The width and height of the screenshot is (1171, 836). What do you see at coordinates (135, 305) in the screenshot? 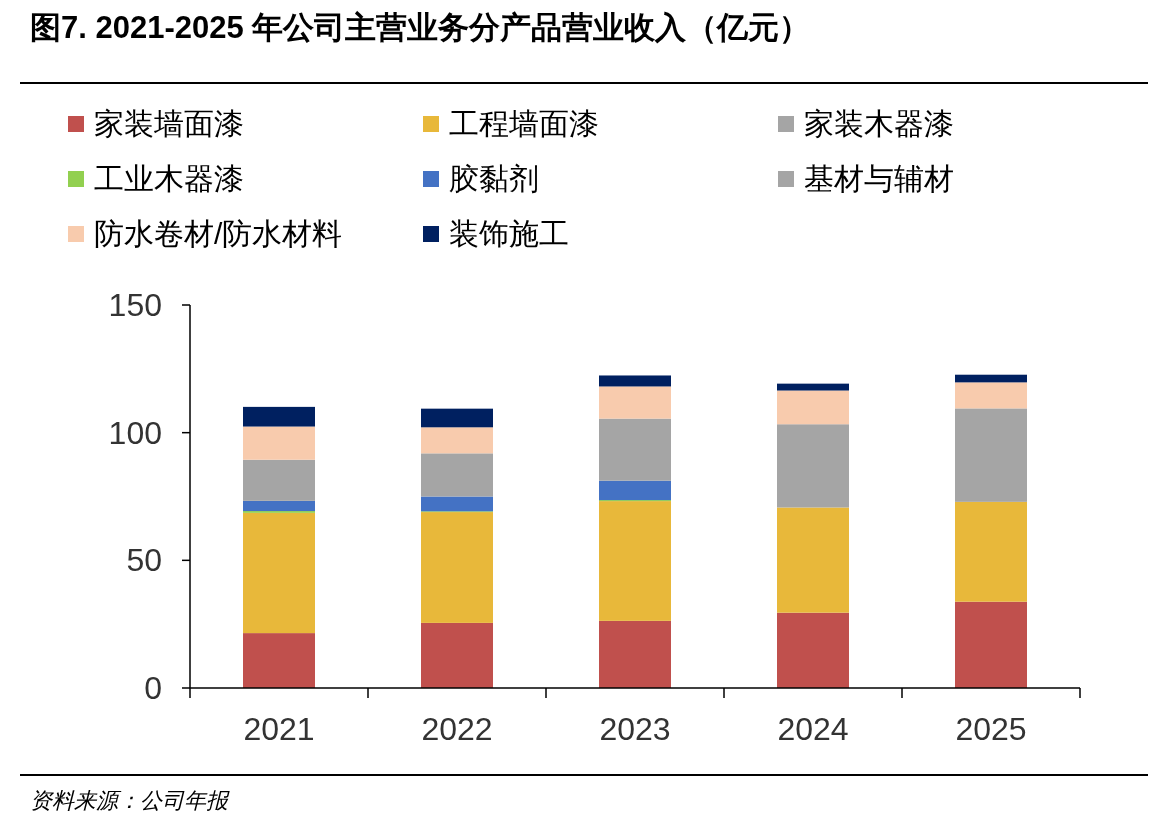
I see `ytick: 150` at bounding box center [135, 305].